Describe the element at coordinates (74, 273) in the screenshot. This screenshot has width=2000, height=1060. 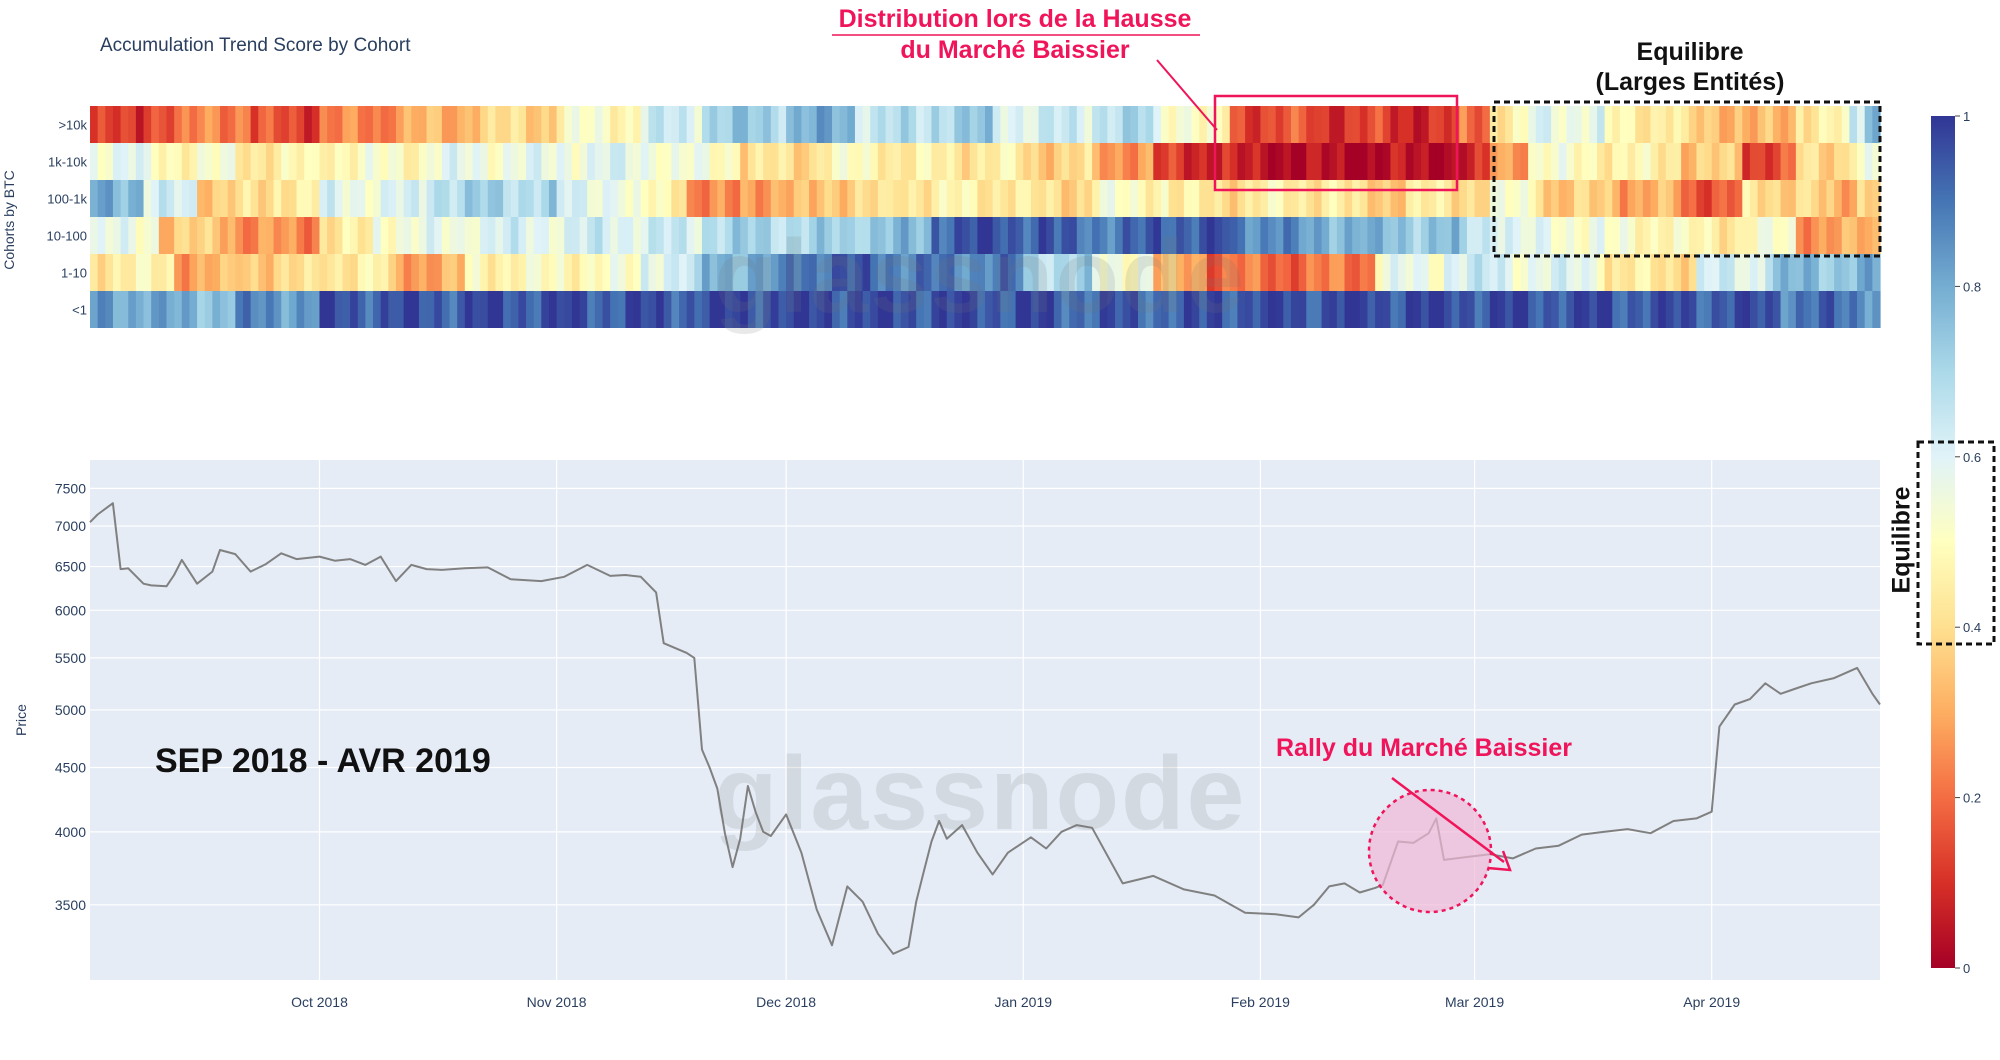
I see `heatmap-row-label: 1-10` at that location.